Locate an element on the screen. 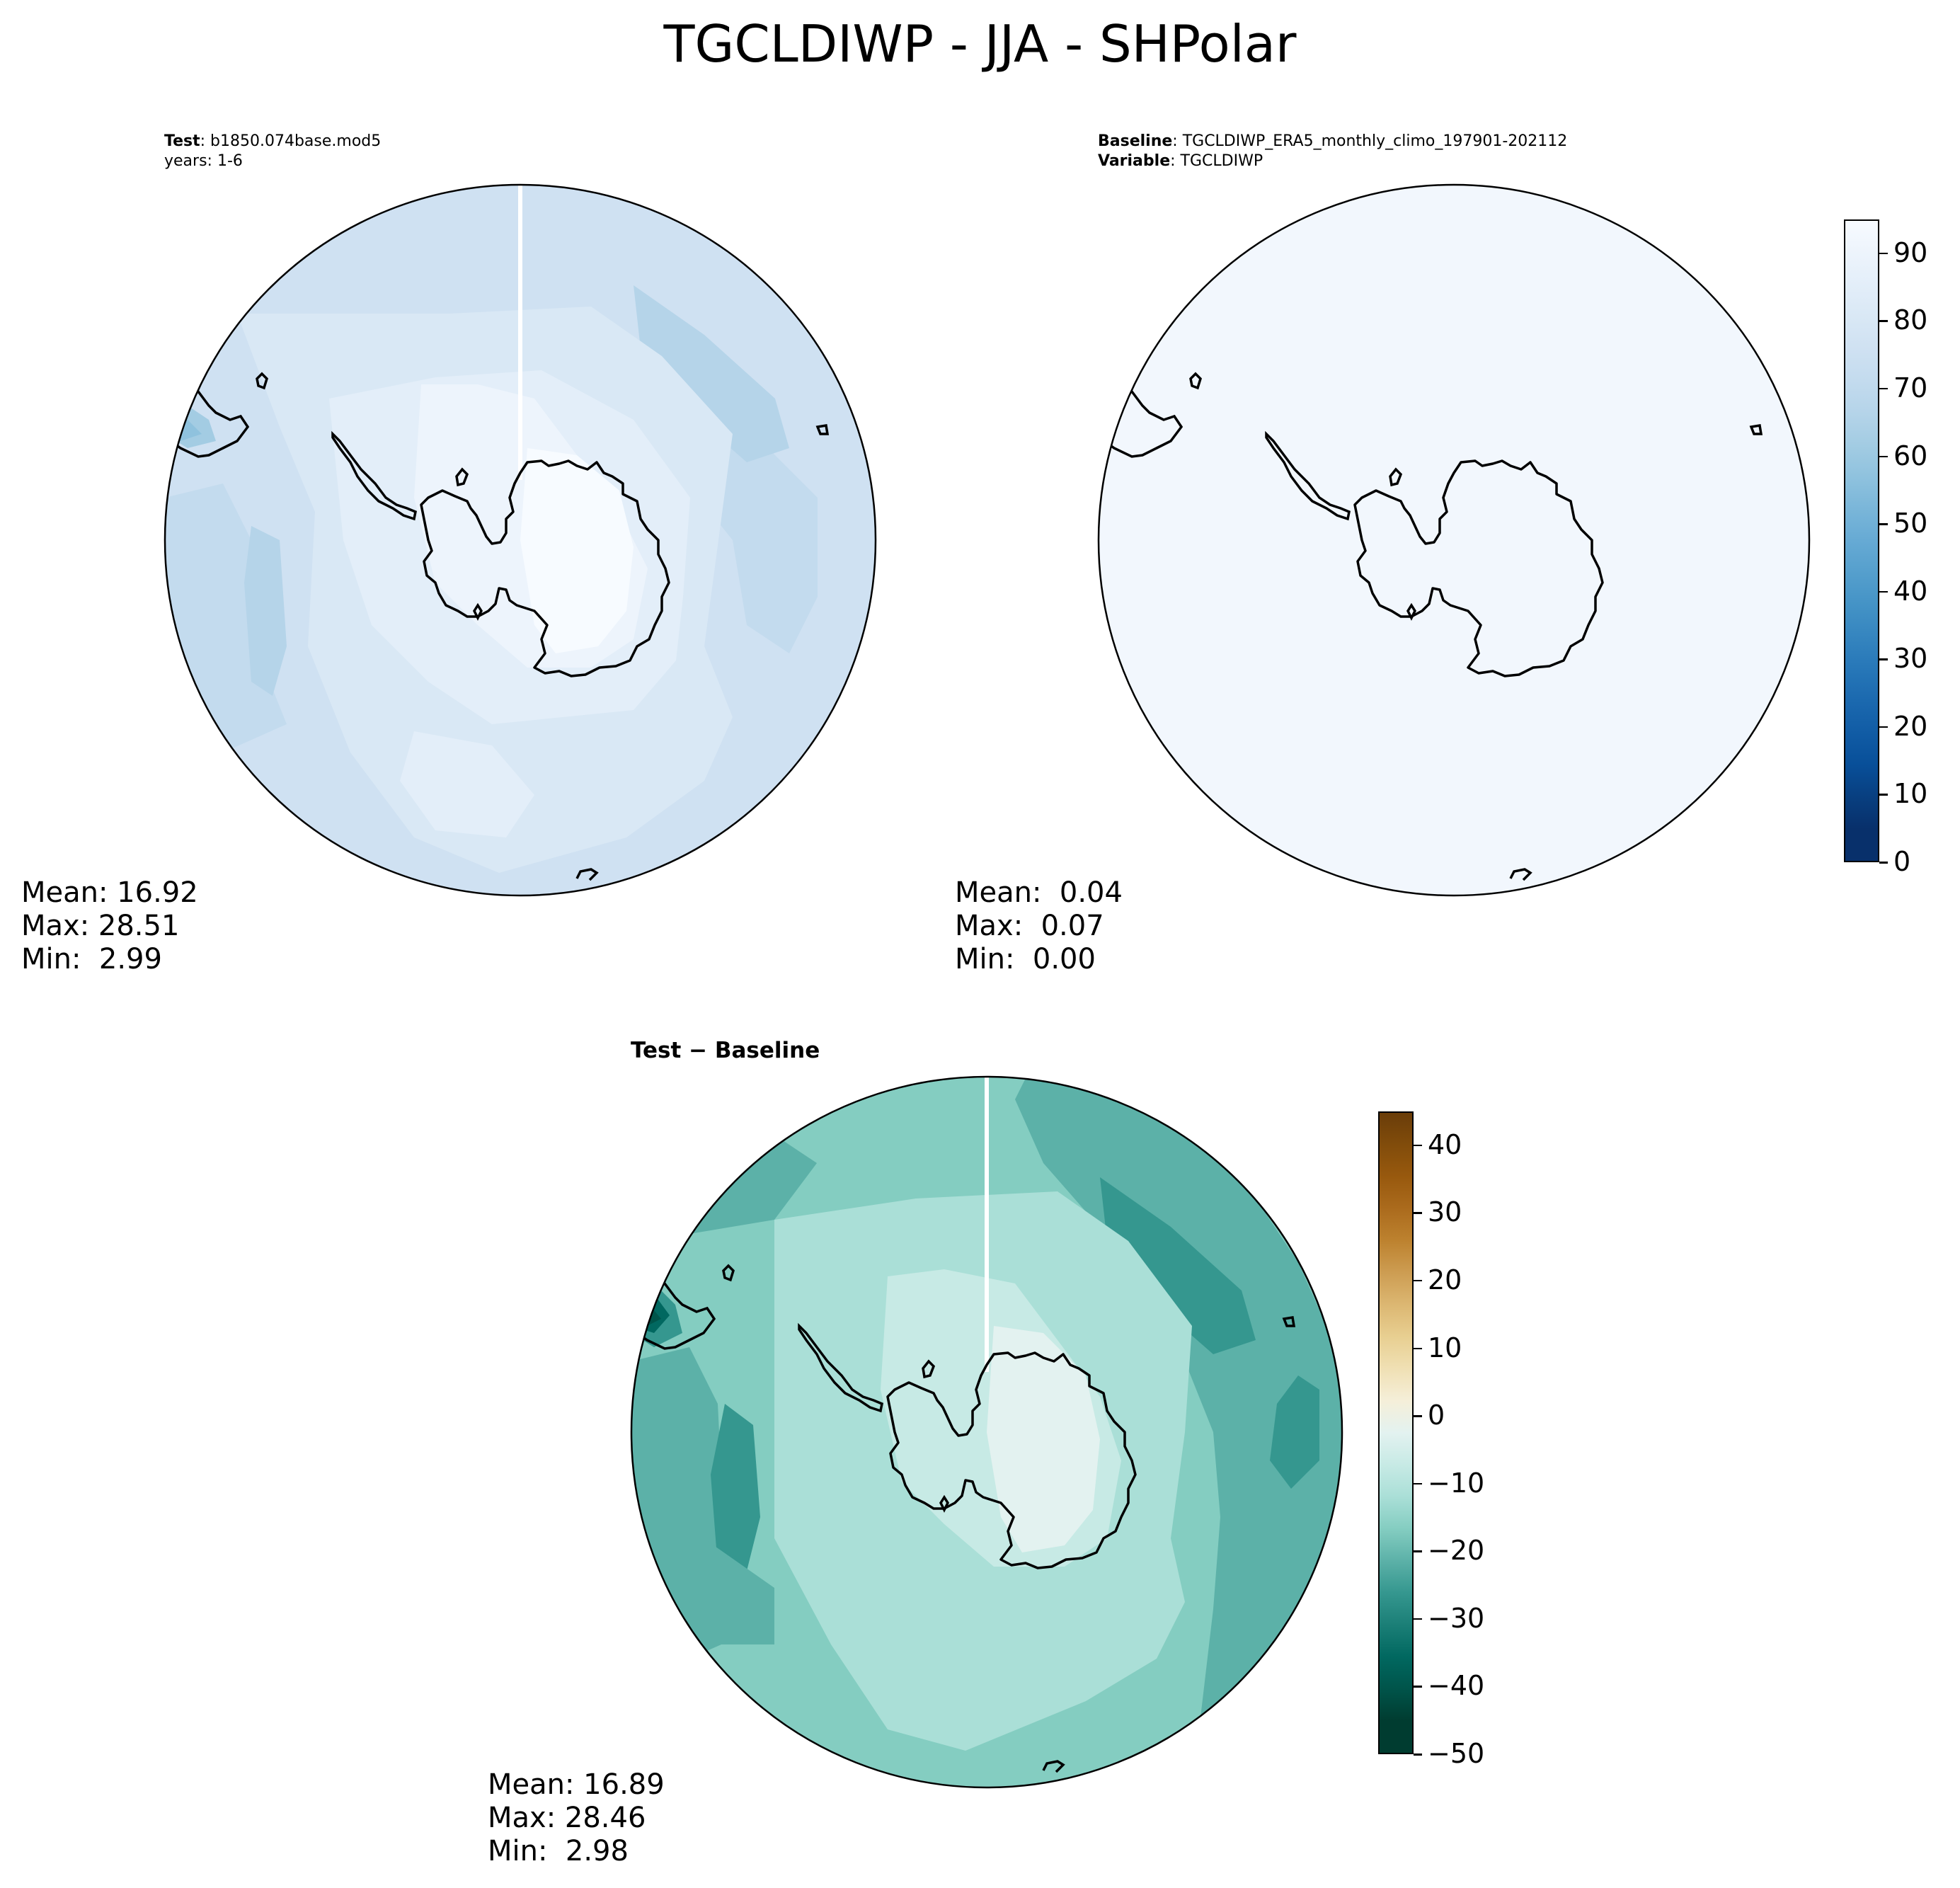  diff-colorbar-tick-label: 40 is located at coordinates (1445, 1144).